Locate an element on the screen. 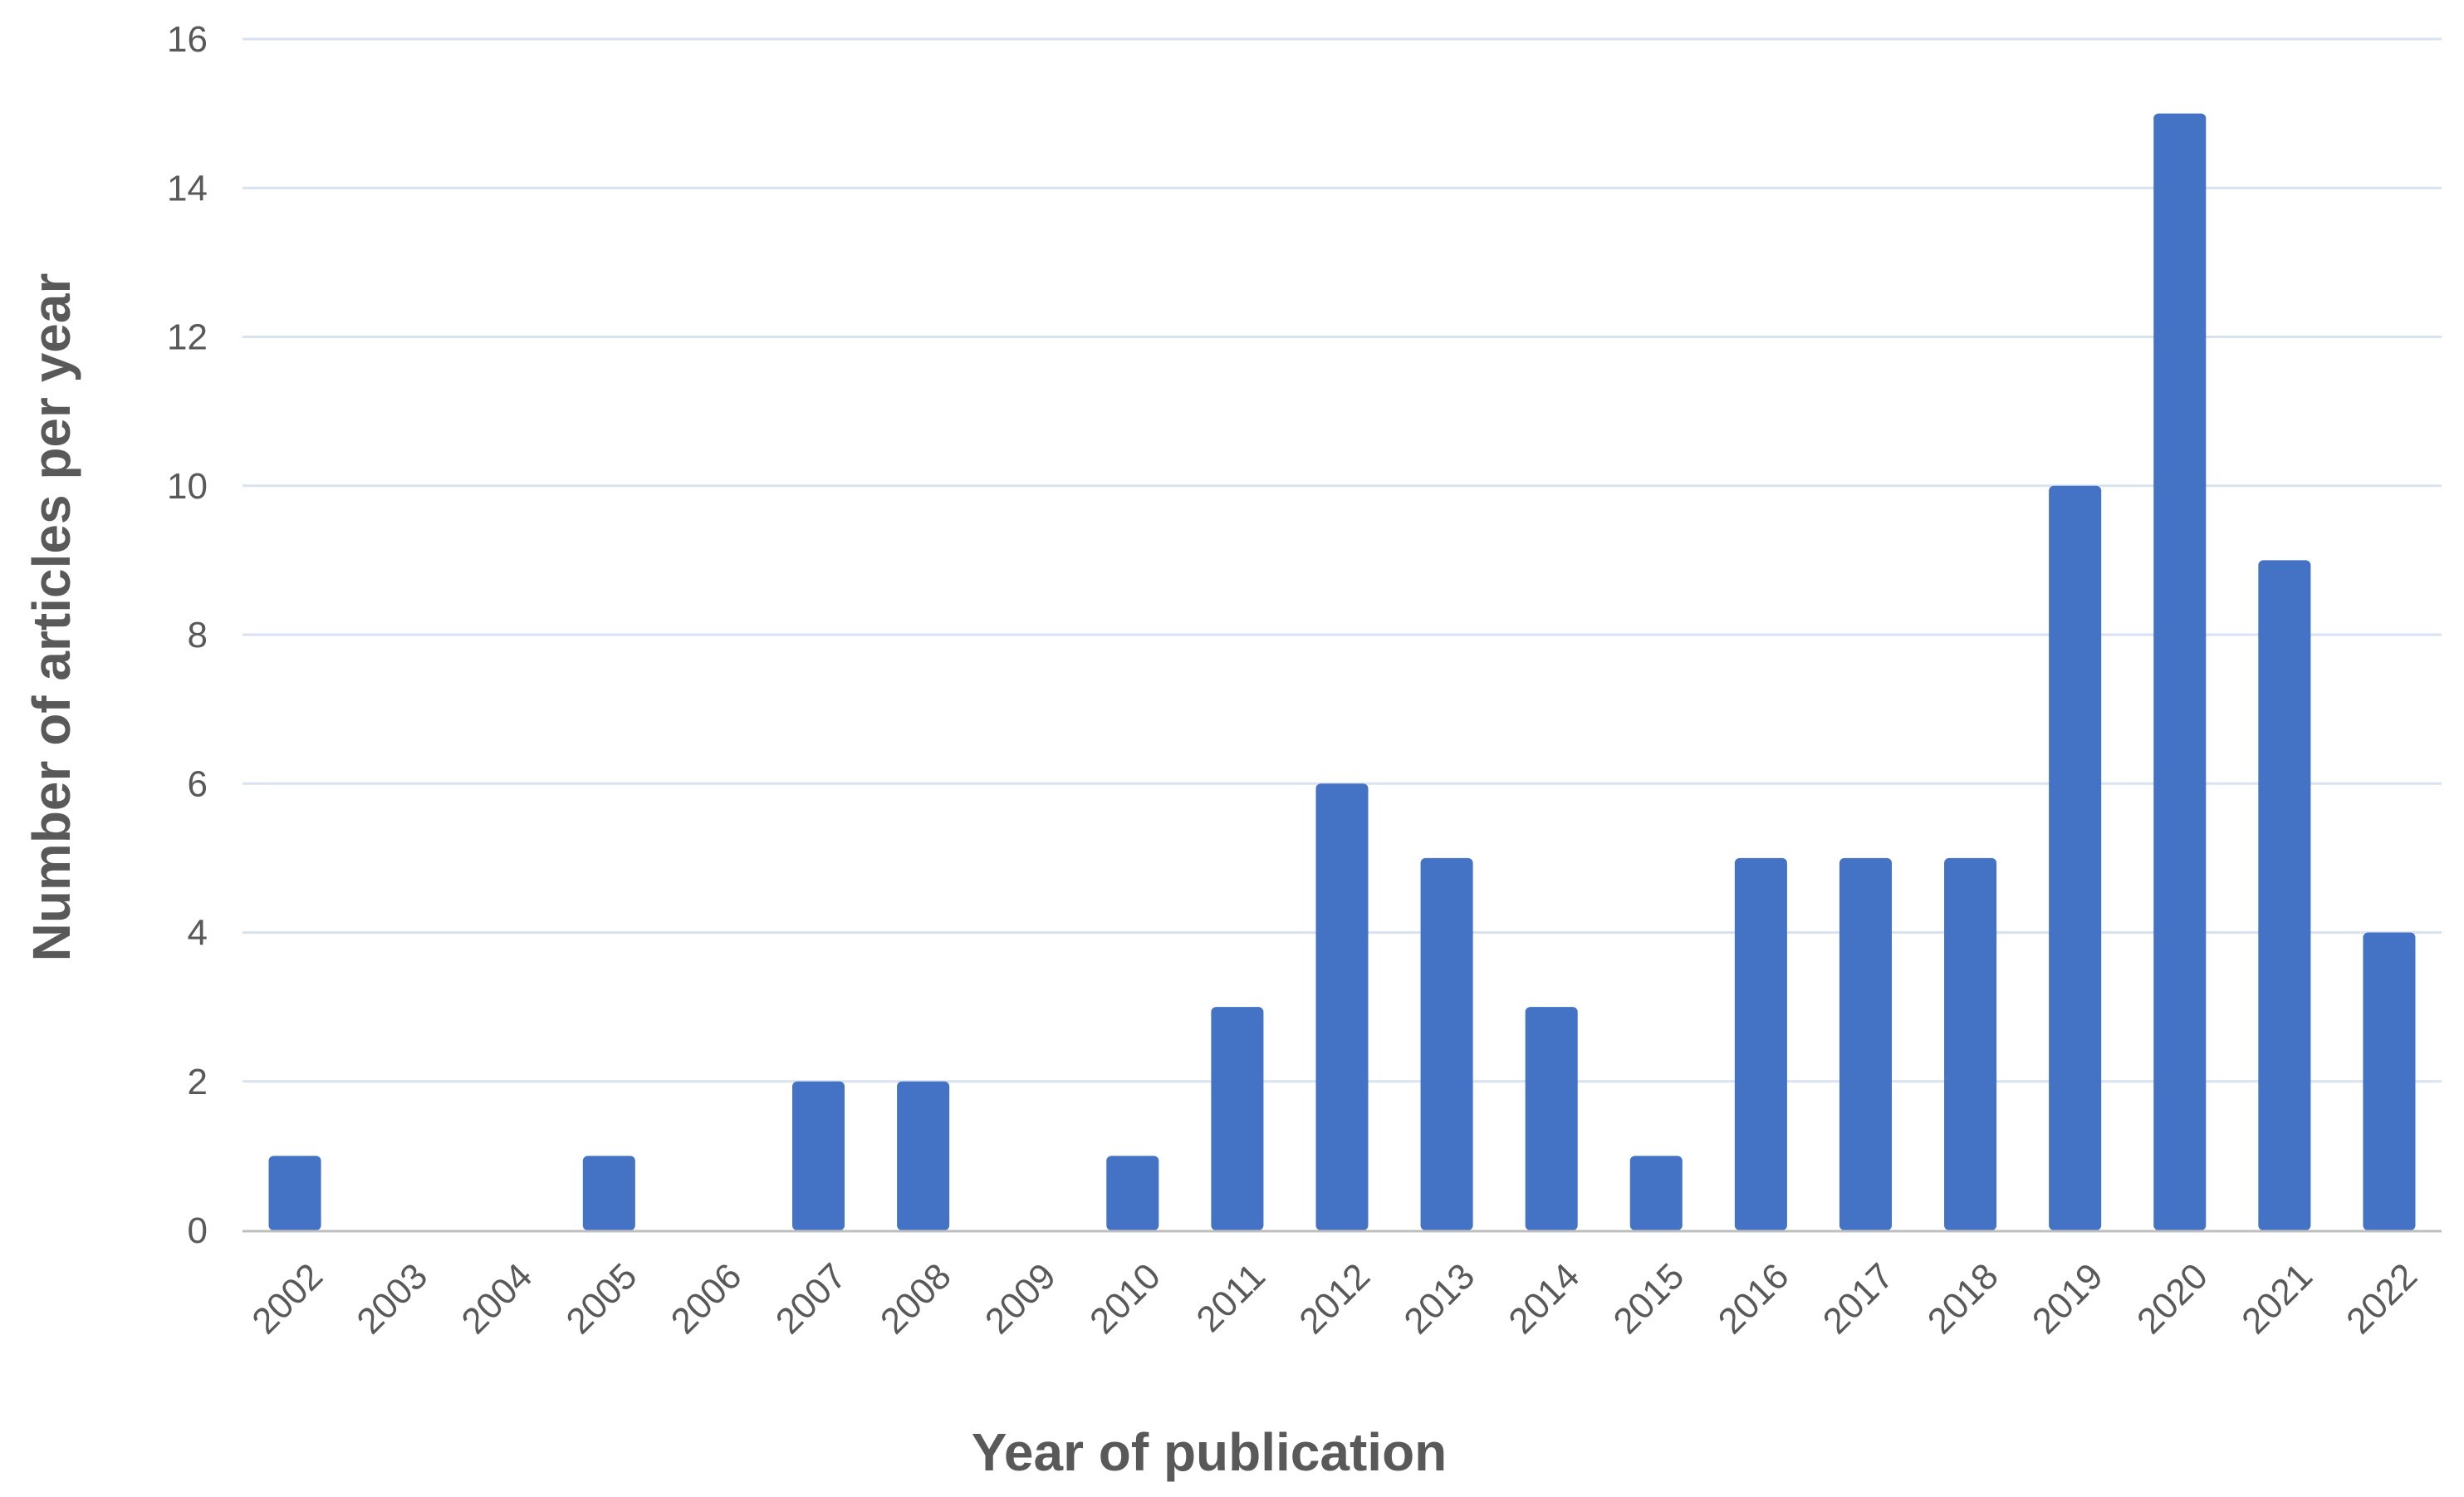  x-tick-label: 2009 is located at coordinates (1020, 1298).